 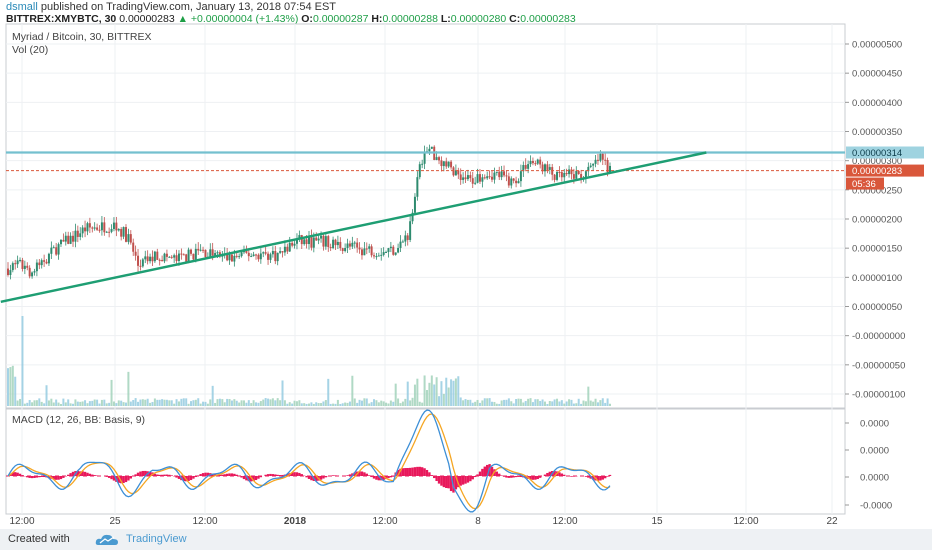 What do you see at coordinates (156, 539) in the screenshot?
I see `tradingview-brand: TradingView` at bounding box center [156, 539].